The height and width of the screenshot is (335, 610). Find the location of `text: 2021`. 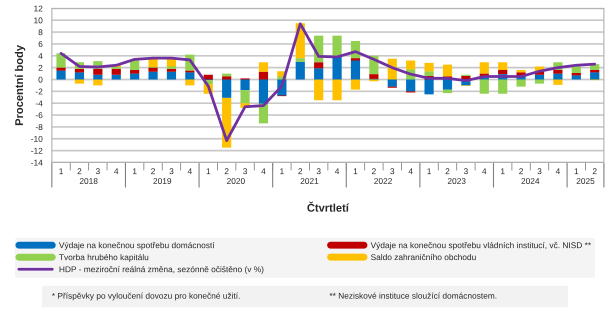

text: 2021 is located at coordinates (309, 181).